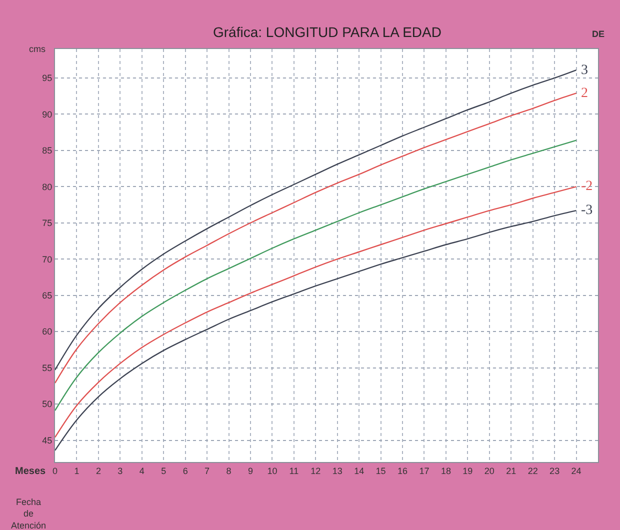 The height and width of the screenshot is (530, 620). I want to click on x-tick-label: 24, so click(576, 471).